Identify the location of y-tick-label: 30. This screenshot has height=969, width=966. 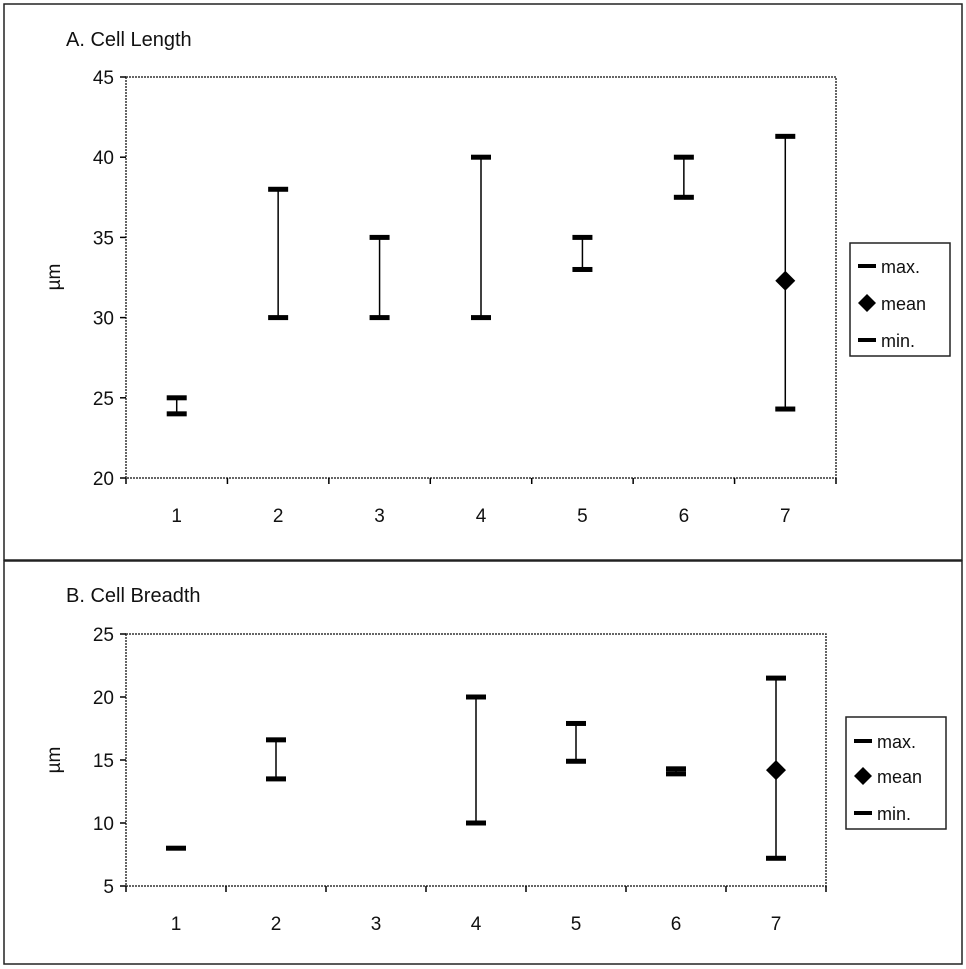
(103, 319).